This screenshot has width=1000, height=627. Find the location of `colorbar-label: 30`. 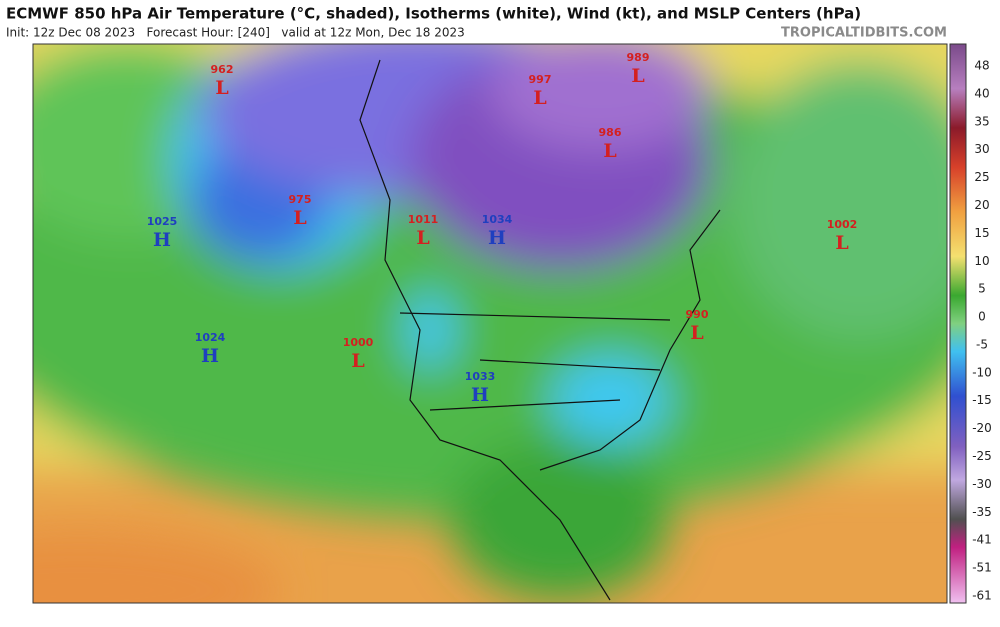

colorbar-label: 30 is located at coordinates (981, 149).